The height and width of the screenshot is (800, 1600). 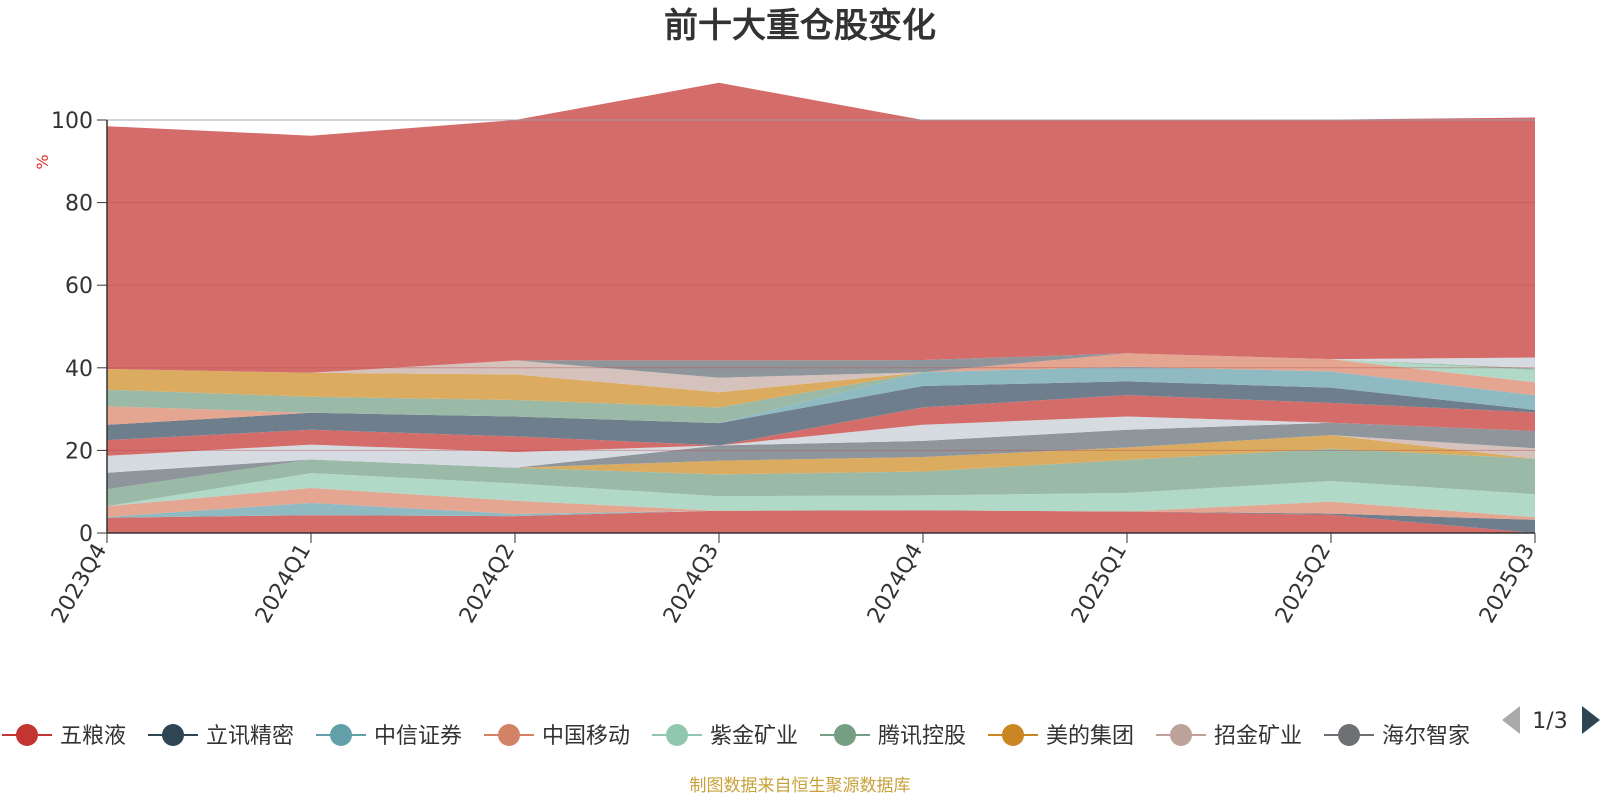 What do you see at coordinates (93, 736) in the screenshot?
I see `legend-label: 五粮液` at bounding box center [93, 736].